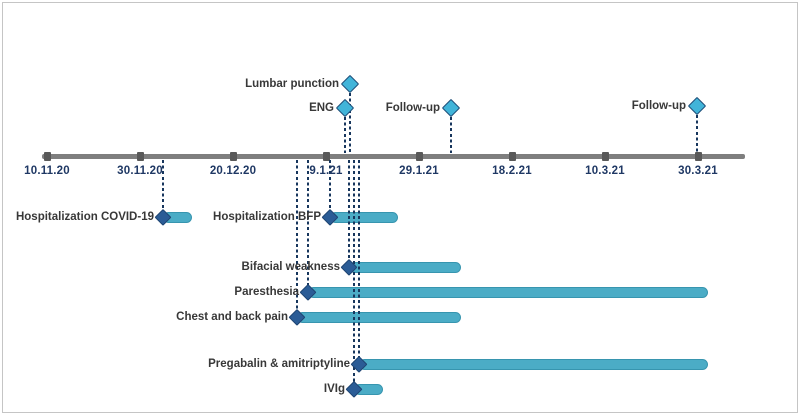 This screenshot has height=415, width=800. What do you see at coordinates (698, 171) in the screenshot?
I see `timeline-date-label: 30.3.21` at bounding box center [698, 171].